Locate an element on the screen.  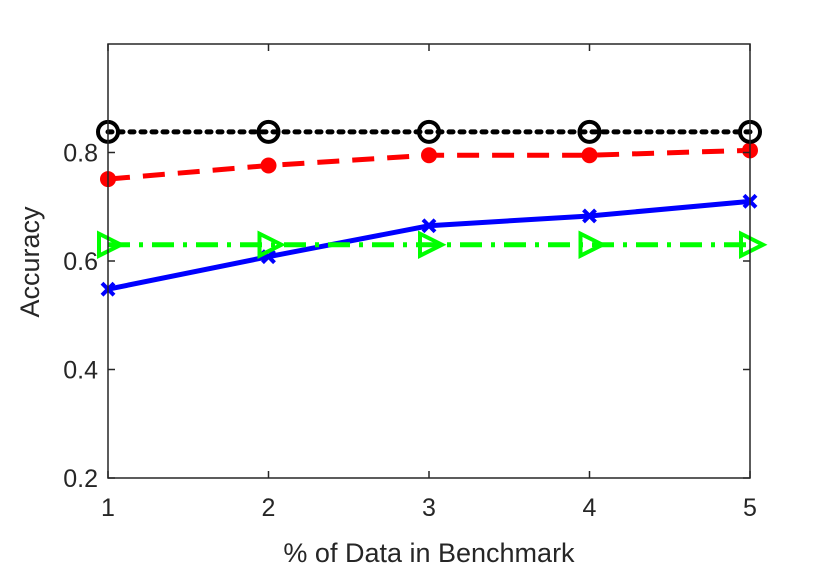
y-tick-label: 0.6 is located at coordinates (80, 262).